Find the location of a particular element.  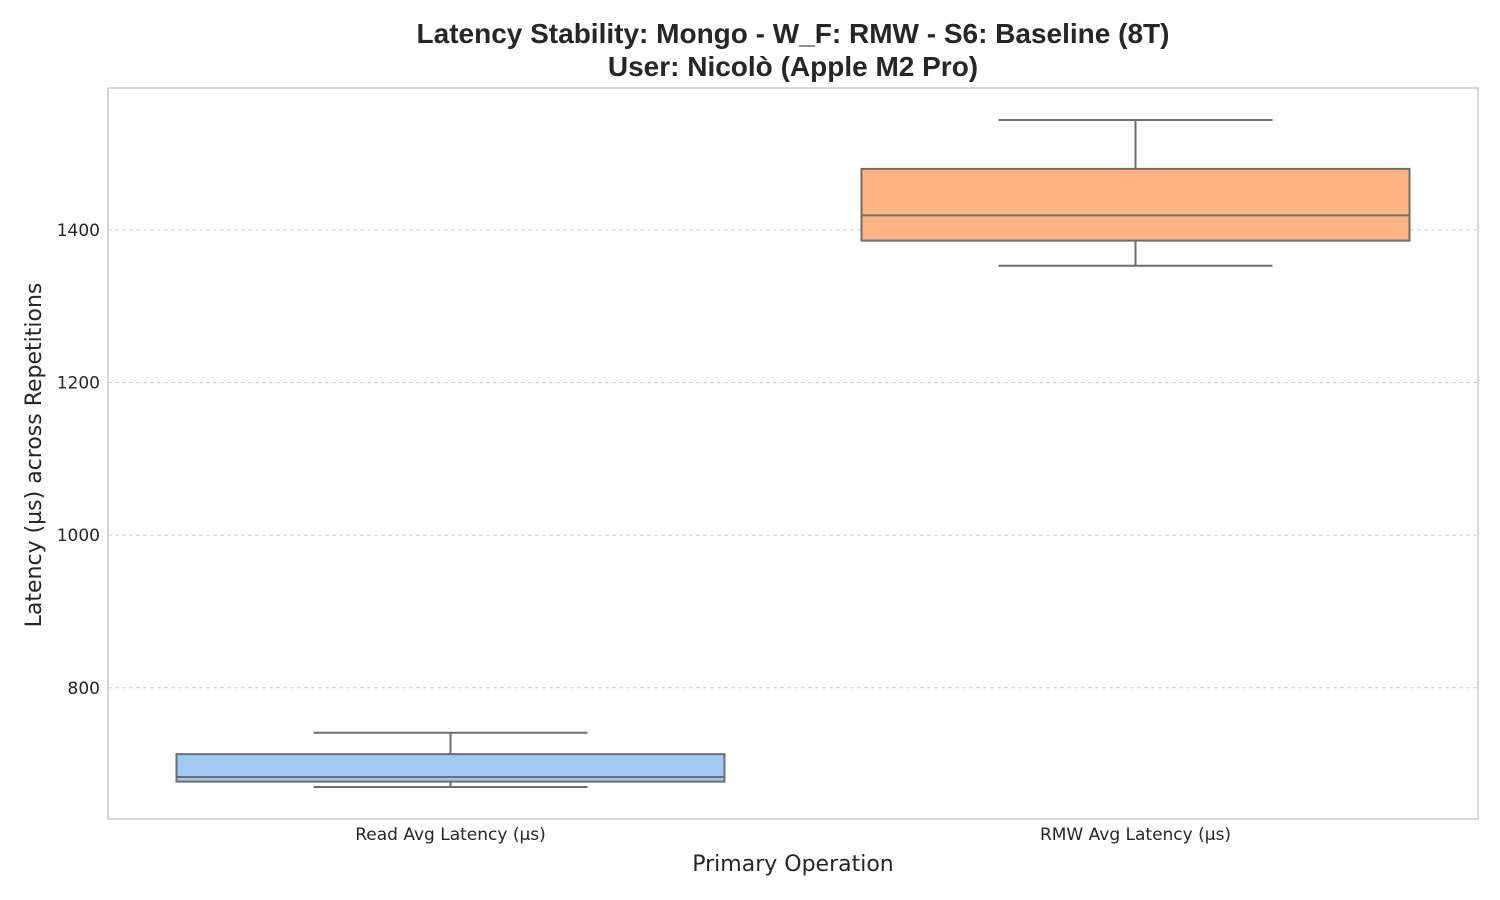

x-axis-label: Primary Operation is located at coordinates (793, 864).